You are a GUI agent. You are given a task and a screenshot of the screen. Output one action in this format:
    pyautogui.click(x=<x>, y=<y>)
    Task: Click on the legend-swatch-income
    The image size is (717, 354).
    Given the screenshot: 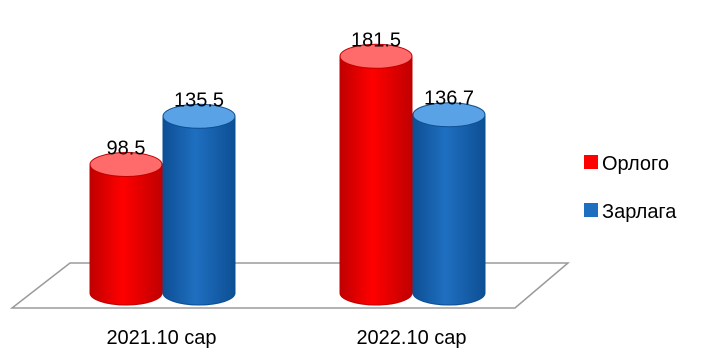 What is the action you would take?
    pyautogui.click(x=591, y=162)
    